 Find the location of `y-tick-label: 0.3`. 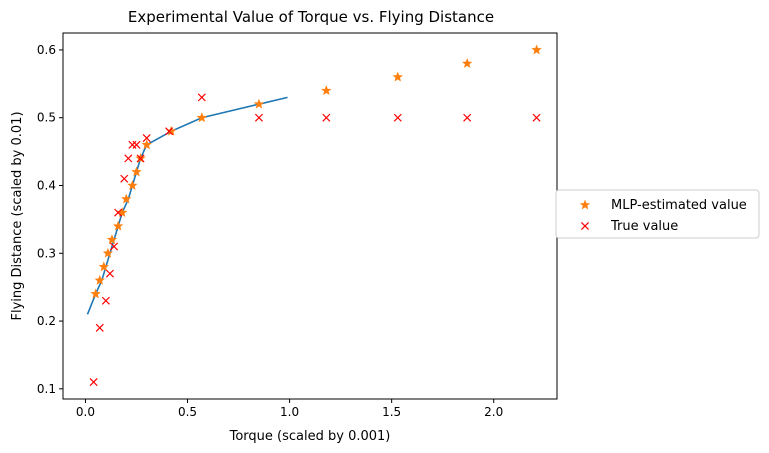

y-tick-label: 0.3 is located at coordinates (46, 253).